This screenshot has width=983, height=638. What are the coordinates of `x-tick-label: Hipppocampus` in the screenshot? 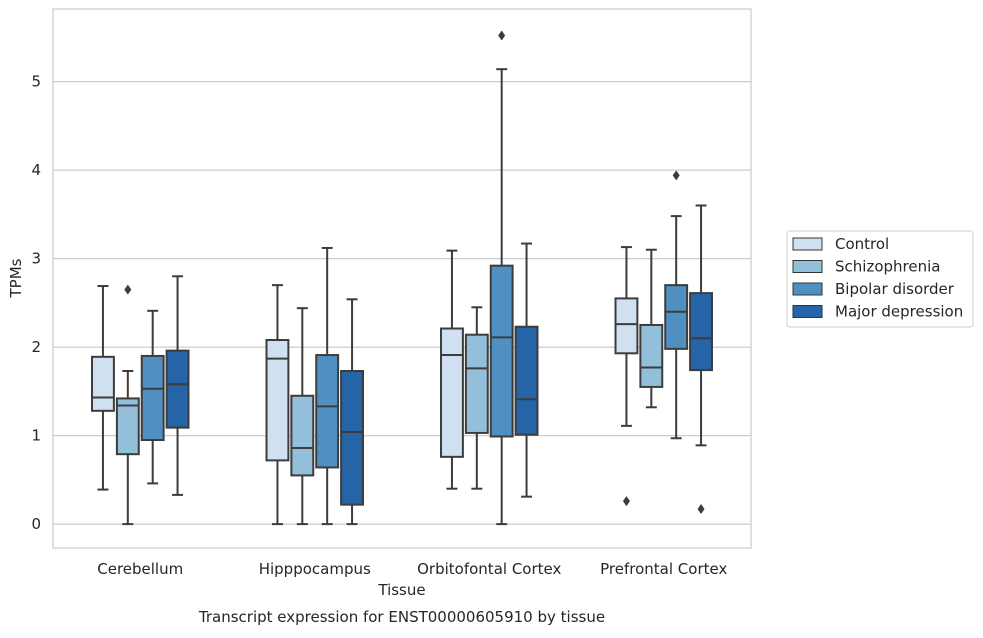 It's located at (315, 569).